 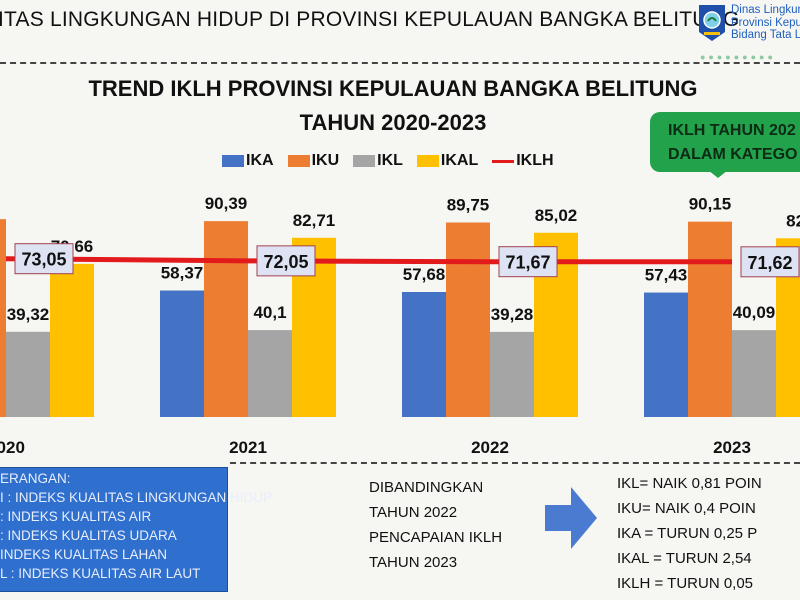 I want to click on iklh-label-2023: 71,62, so click(x=769, y=263).